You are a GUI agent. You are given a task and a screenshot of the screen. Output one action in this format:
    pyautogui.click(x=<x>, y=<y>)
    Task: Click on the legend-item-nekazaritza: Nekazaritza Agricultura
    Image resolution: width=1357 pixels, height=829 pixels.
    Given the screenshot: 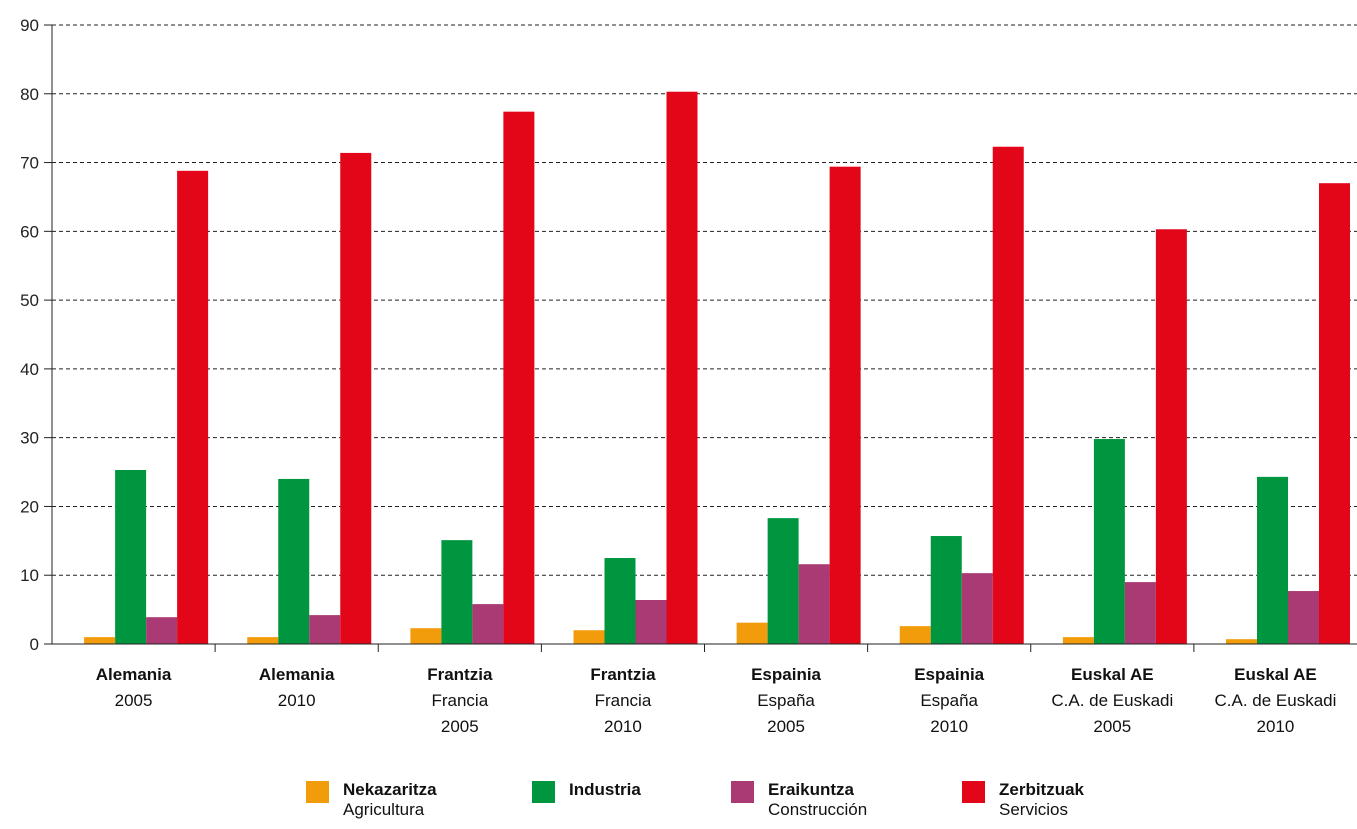 What is the action you would take?
    pyautogui.click(x=371, y=800)
    